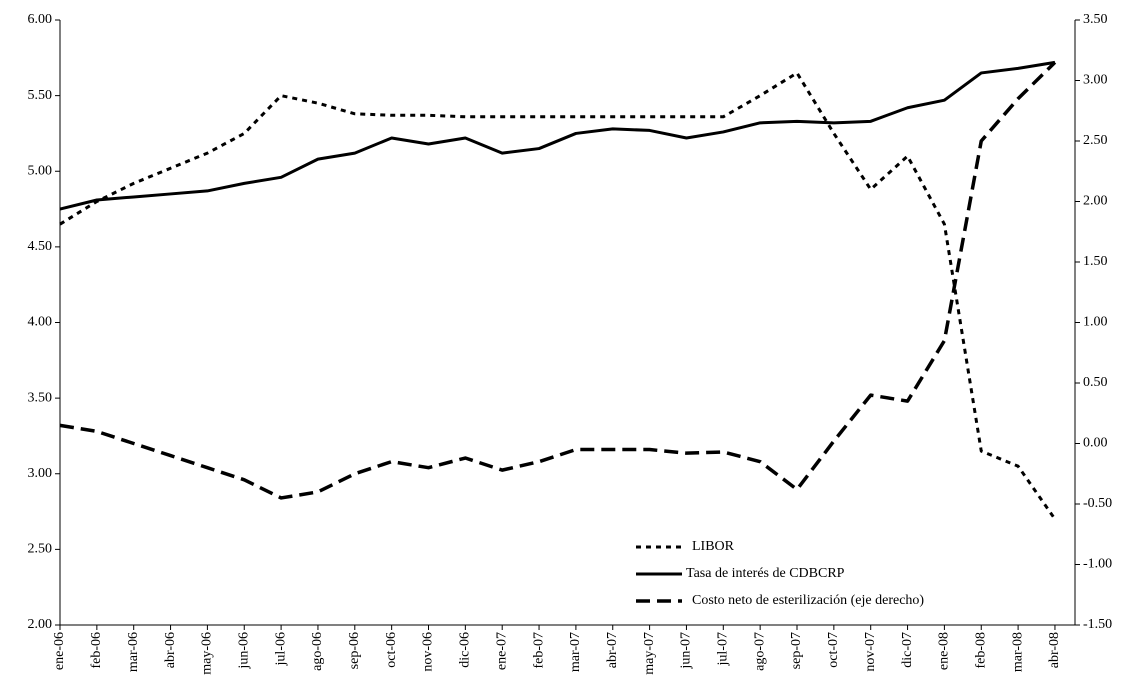 The image size is (1131, 690). What do you see at coordinates (391, 650) in the screenshot?
I see `x-tick-label: oct-06` at bounding box center [391, 650].